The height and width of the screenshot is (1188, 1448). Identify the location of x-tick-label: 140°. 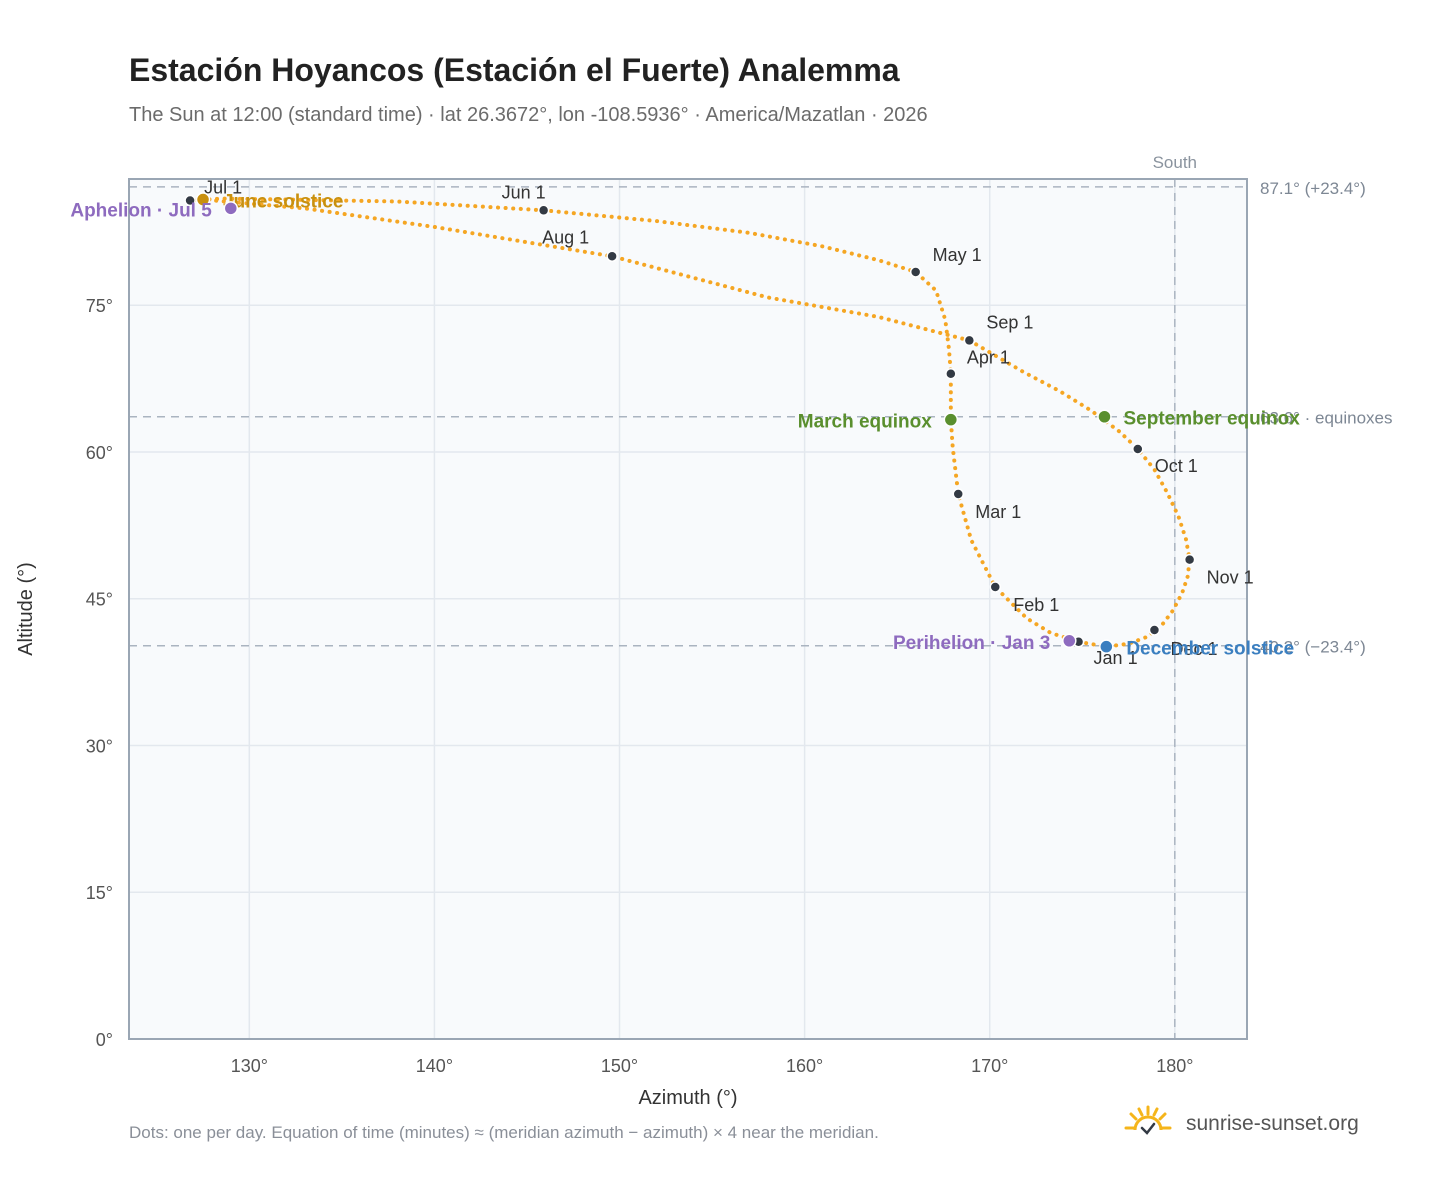
(434, 1066).